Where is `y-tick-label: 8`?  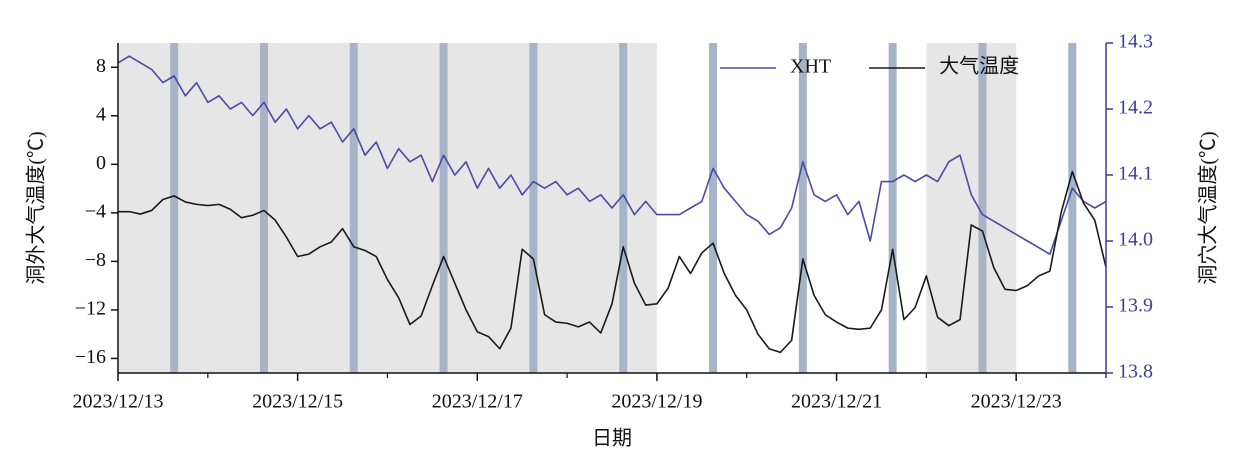 y-tick-label: 8 is located at coordinates (101, 66).